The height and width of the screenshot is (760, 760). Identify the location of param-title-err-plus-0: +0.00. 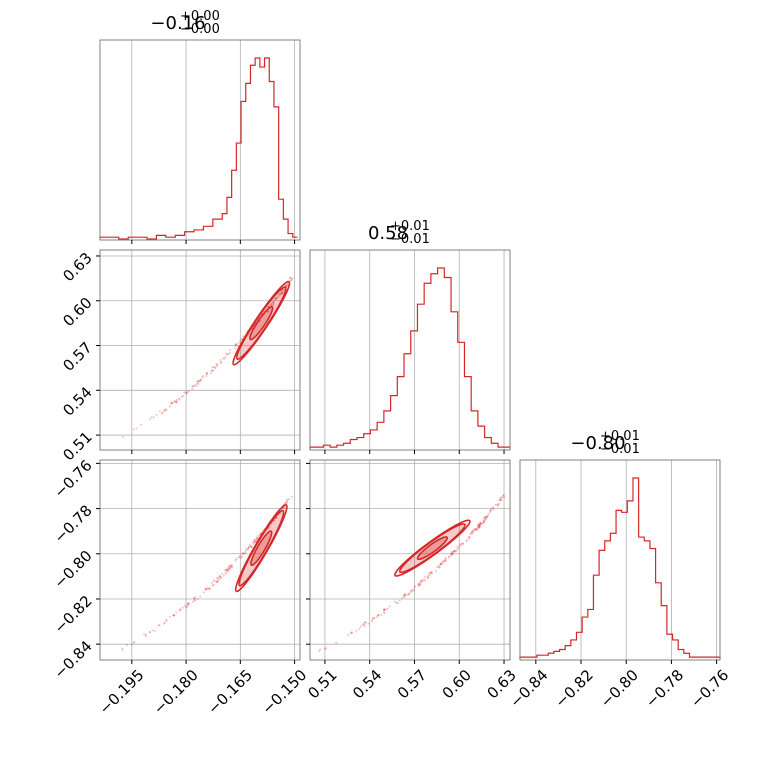
(200, 16).